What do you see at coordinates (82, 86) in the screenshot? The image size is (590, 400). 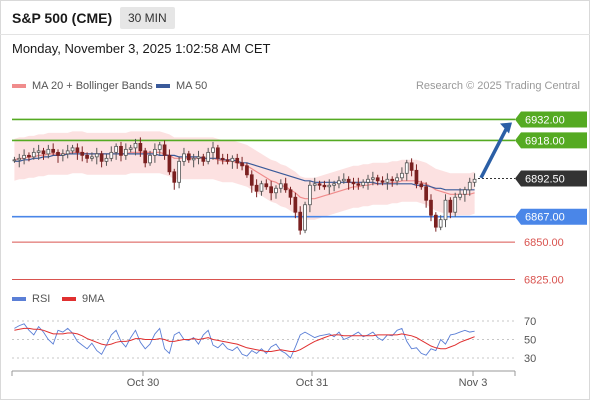 I see `legend-ma20: MA 20 + Bollinger Bands` at bounding box center [82, 86].